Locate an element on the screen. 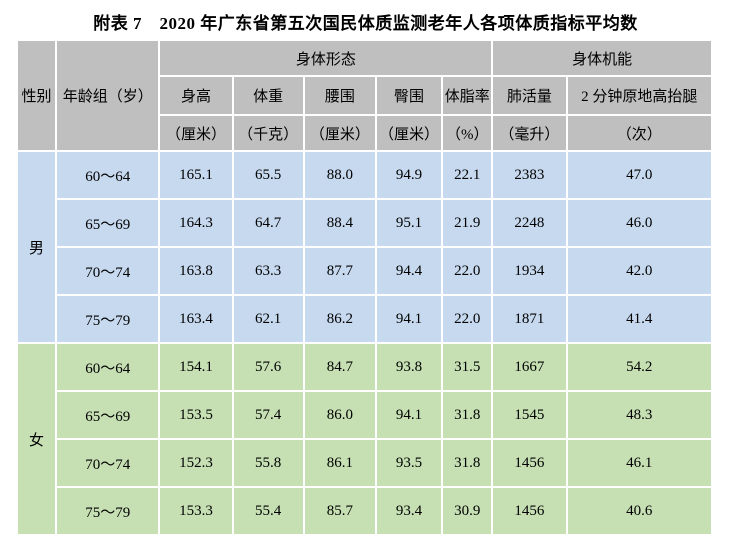 The width and height of the screenshot is (731, 543). value-cell: 2248 is located at coordinates (529, 223).